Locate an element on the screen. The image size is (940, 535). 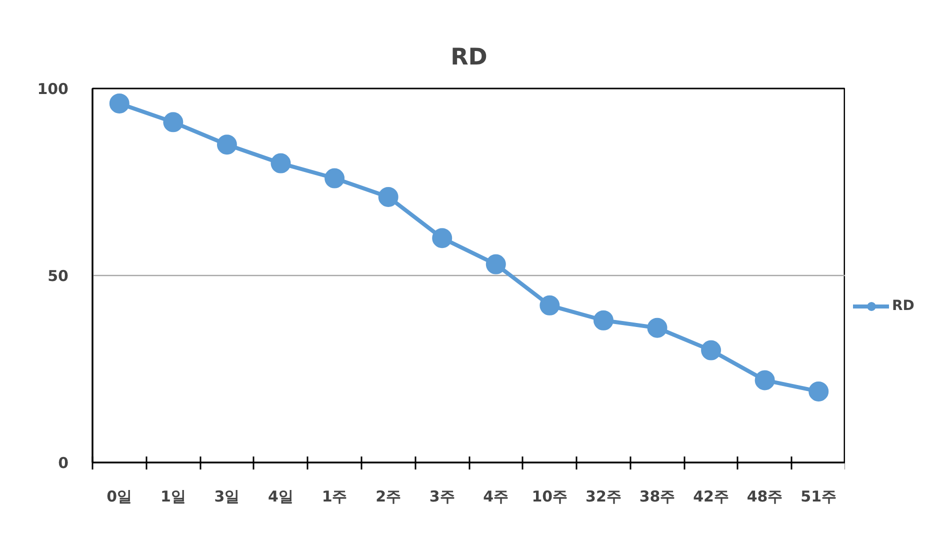
x-tick-label: 1일 is located at coordinates (173, 497).